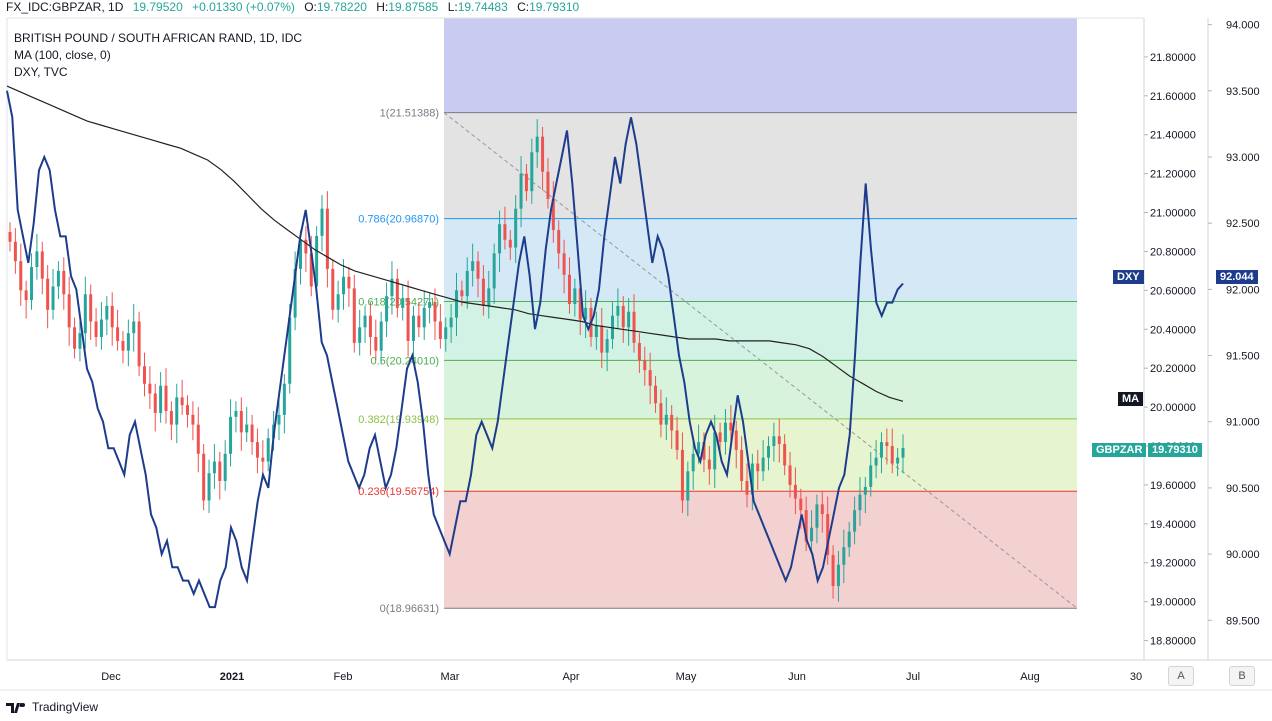 The height and width of the screenshot is (721, 1272). I want to click on x-tick-4: Apr, so click(570, 677).